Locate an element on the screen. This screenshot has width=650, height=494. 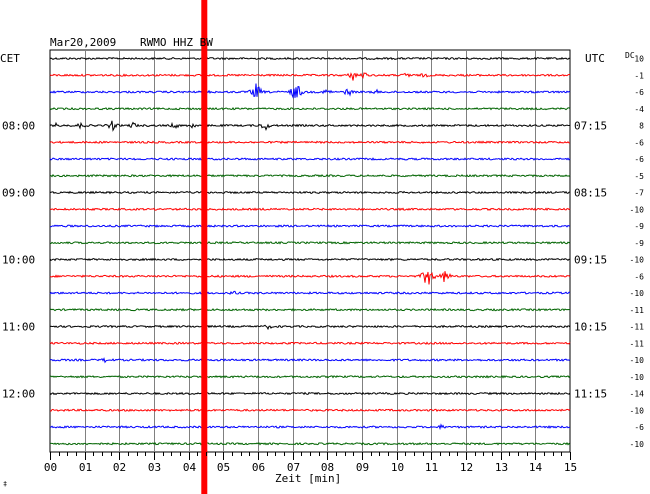
x-tick-label: 03 is located at coordinates (154, 467).